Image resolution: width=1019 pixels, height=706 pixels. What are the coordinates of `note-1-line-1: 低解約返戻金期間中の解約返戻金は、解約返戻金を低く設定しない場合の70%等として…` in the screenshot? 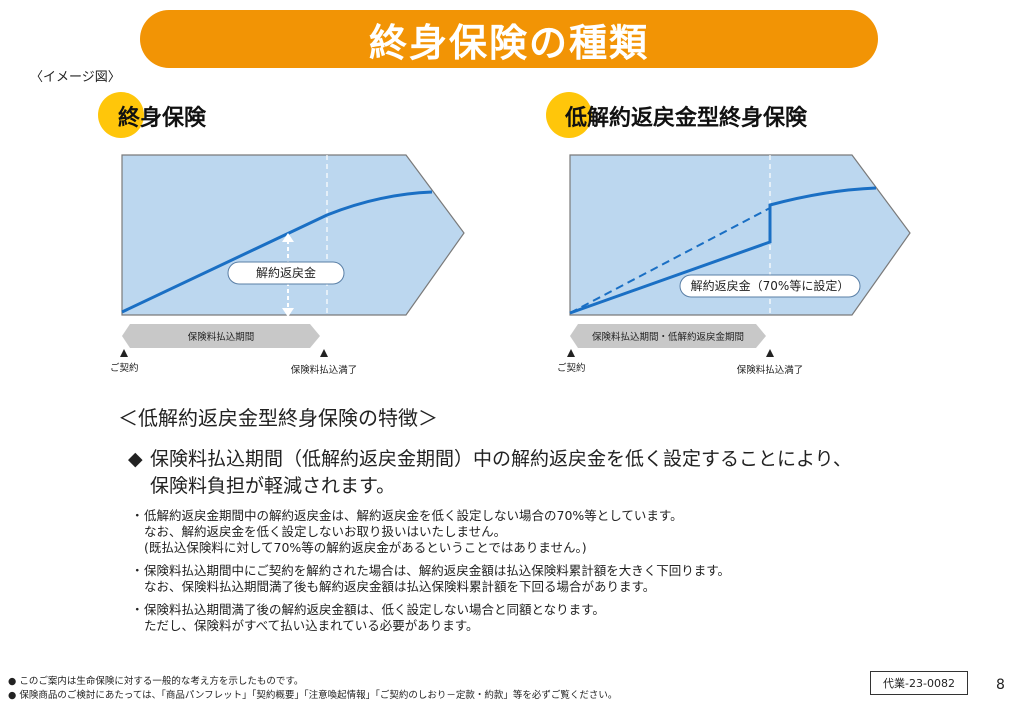 It's located at (413, 515).